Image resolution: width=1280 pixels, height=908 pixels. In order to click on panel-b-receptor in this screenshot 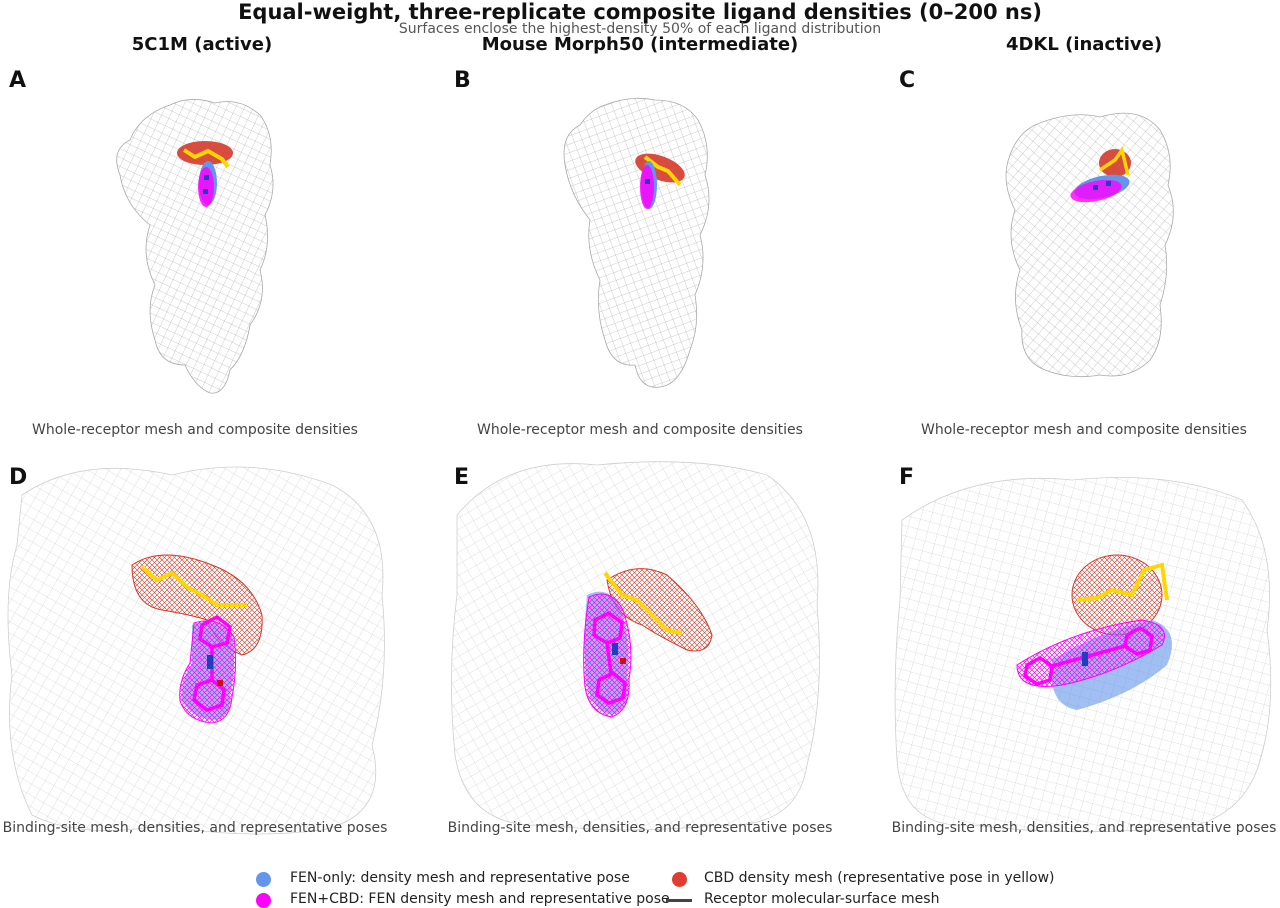, I will do `click(636, 242)`.